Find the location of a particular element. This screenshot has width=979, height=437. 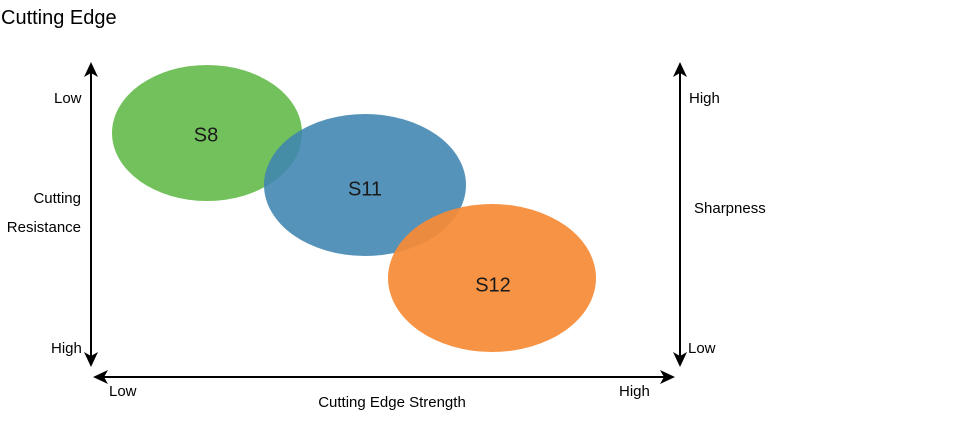

bottom-axis-right-arrow-icon is located at coordinates (667, 377).